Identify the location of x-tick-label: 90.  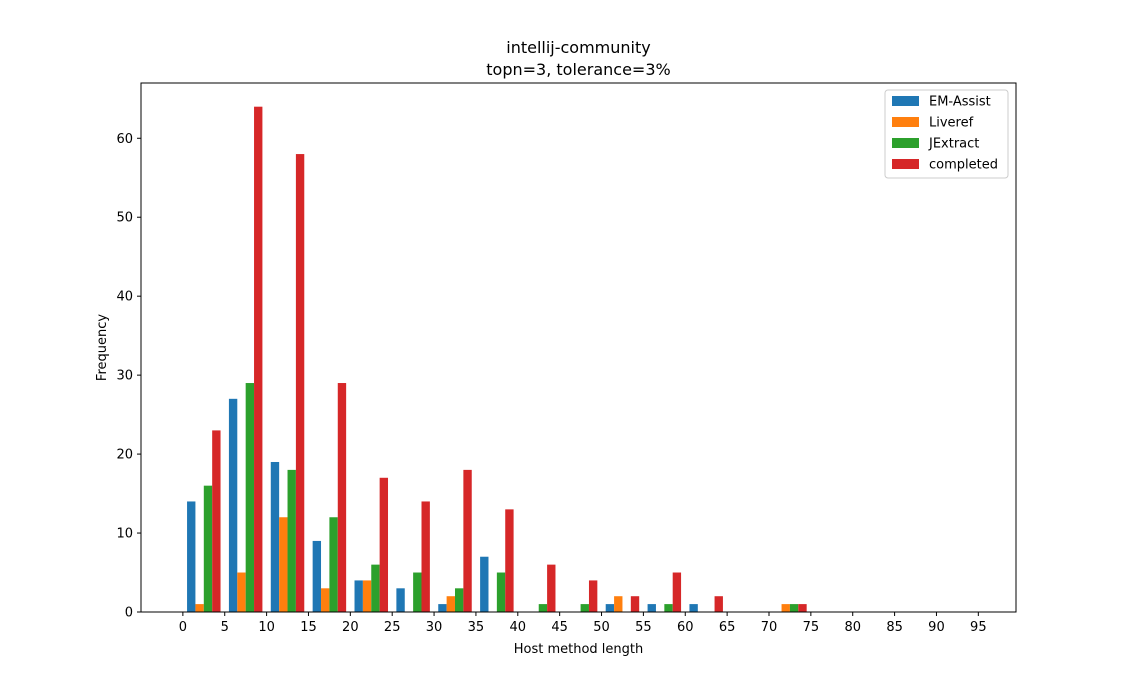
(936, 627).